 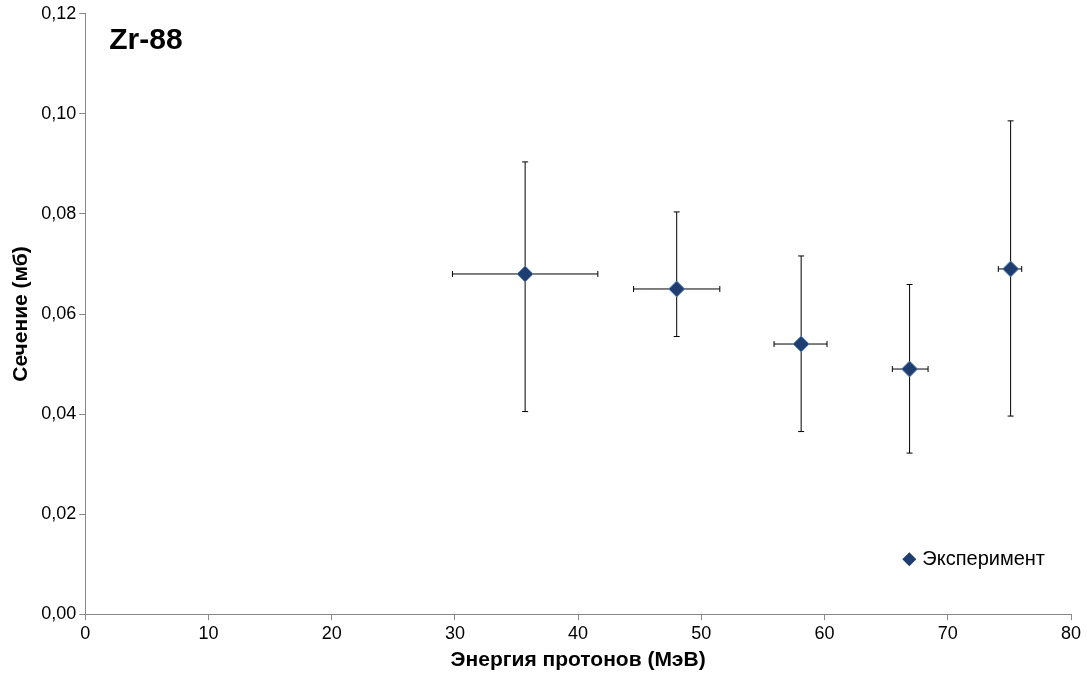 I want to click on y-tick-label: 0,04, so click(x=59, y=413).